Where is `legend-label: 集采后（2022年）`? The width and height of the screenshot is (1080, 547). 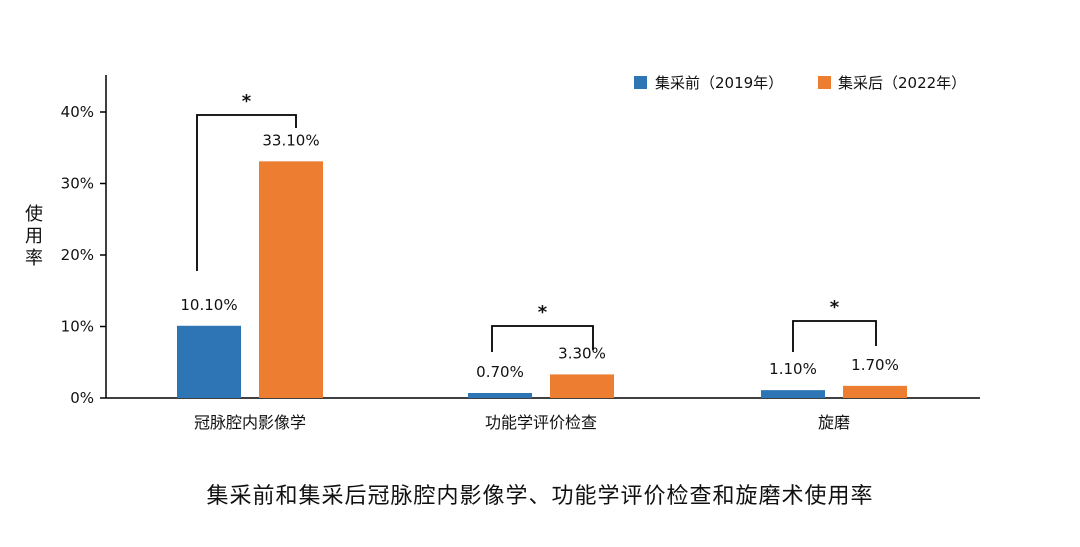
legend-label: 集采后（2022年） is located at coordinates (902, 83).